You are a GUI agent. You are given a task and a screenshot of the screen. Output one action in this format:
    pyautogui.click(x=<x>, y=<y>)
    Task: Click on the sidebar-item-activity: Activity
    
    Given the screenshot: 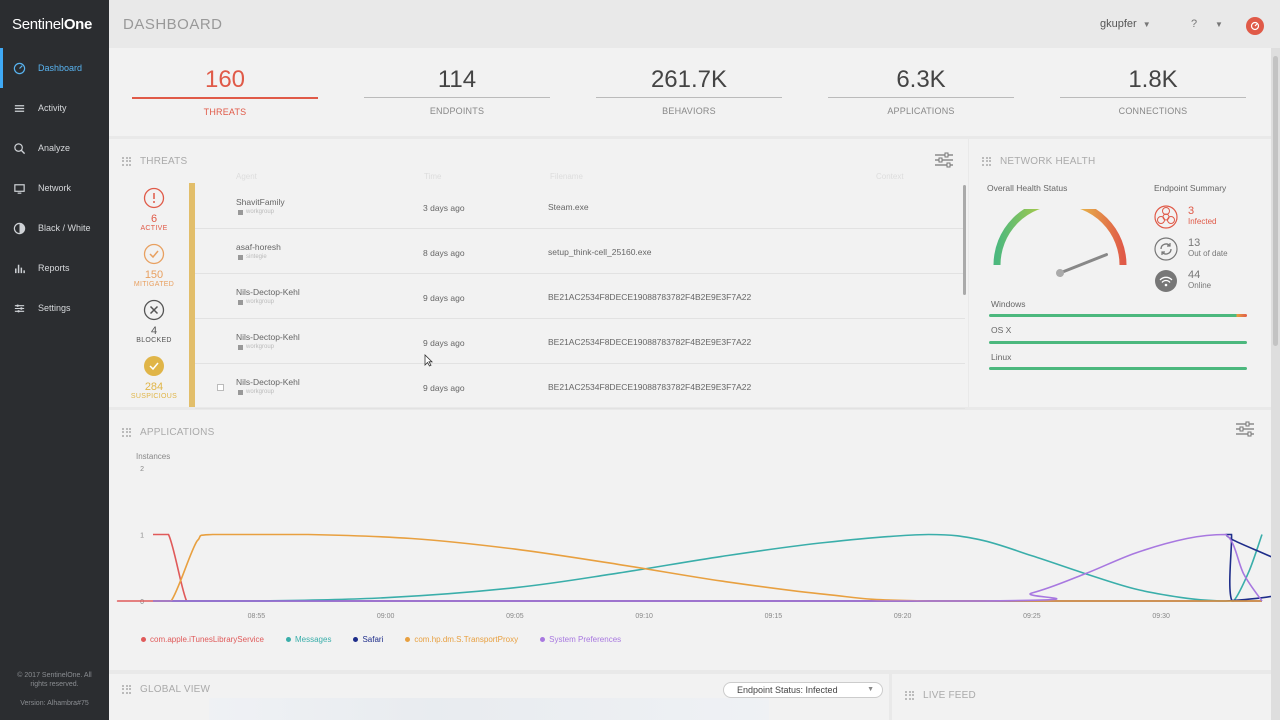 What is the action you would take?
    pyautogui.click(x=54, y=108)
    